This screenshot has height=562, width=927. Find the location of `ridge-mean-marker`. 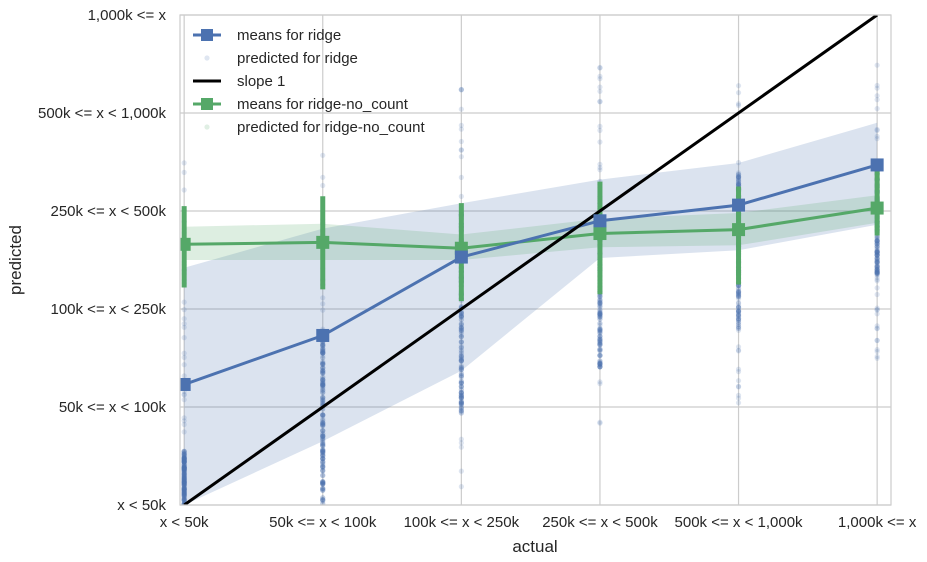

ridge-mean-marker is located at coordinates (323, 335).